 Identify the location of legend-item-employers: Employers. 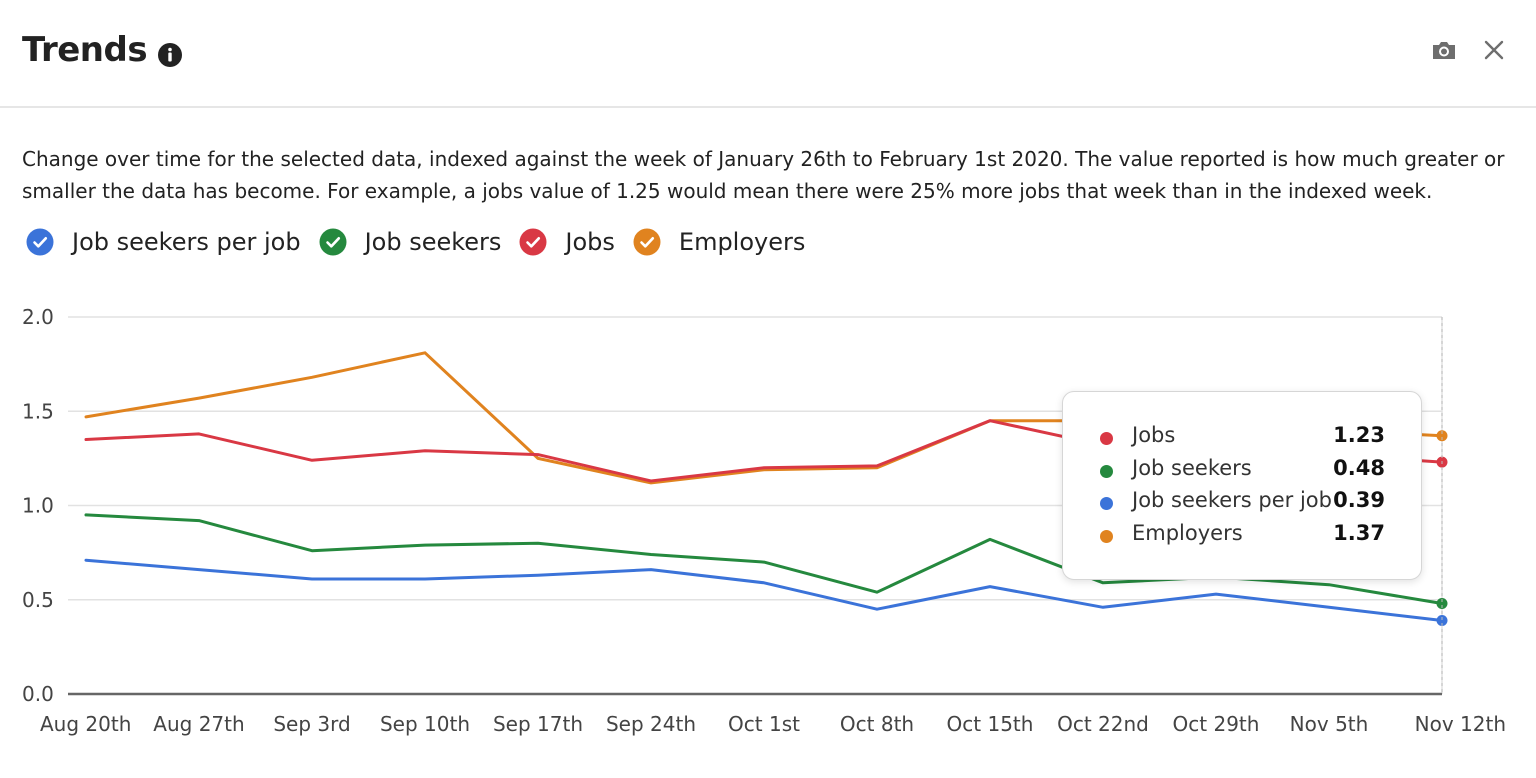
(719, 242).